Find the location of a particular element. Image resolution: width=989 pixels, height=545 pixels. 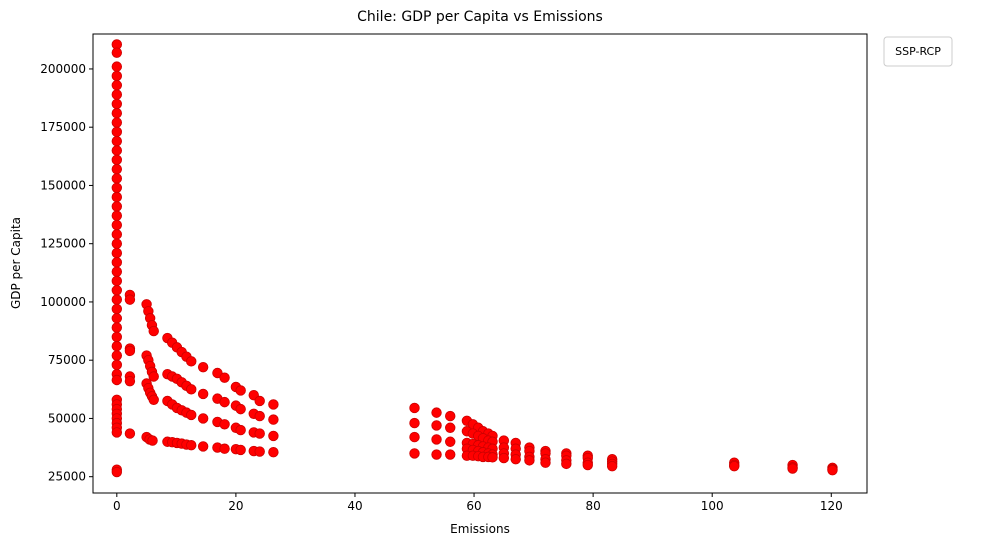

x-axis-label: Emissions is located at coordinates (480, 529).